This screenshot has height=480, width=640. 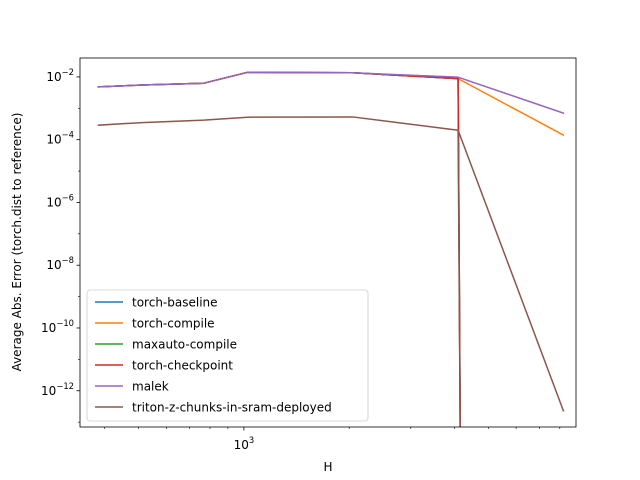 I want to click on legend-label: torch-checkpoint, so click(x=182, y=366).